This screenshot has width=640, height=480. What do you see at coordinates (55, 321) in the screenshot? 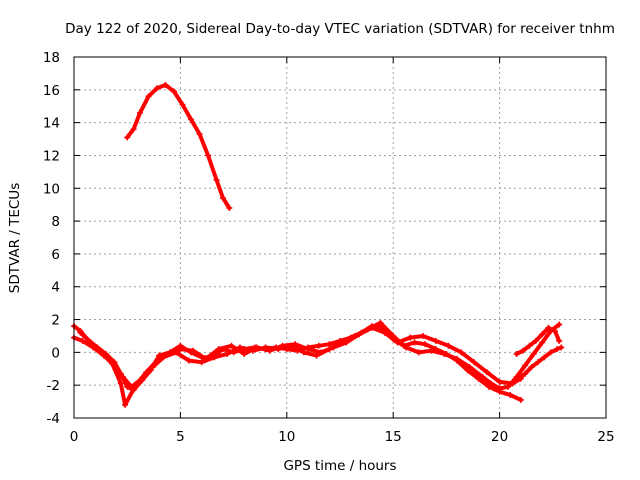
I see `y-tick-label: 2` at bounding box center [55, 321].